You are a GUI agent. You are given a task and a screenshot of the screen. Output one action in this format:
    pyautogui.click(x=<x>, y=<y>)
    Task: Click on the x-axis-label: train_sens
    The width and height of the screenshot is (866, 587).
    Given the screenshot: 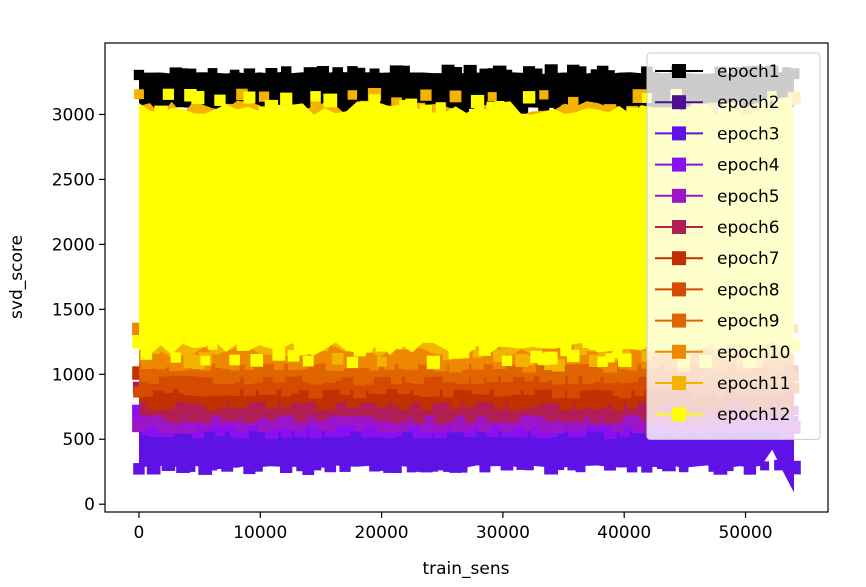 What is the action you would take?
    pyautogui.click(x=465, y=569)
    